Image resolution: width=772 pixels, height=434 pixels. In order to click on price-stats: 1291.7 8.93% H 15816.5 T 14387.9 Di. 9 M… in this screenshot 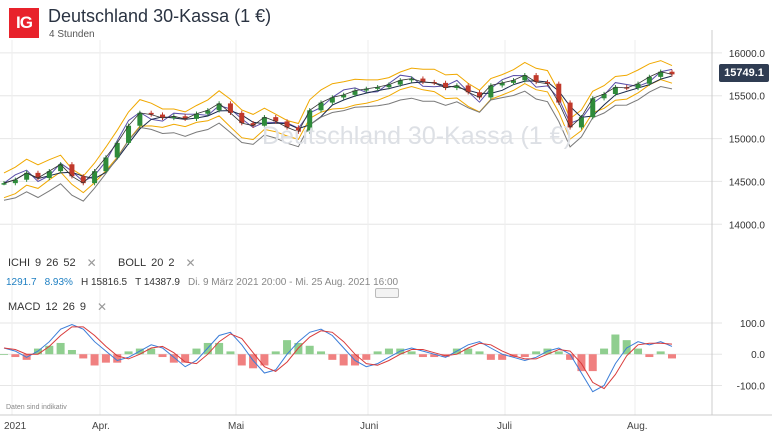, I will do `click(202, 282)`.